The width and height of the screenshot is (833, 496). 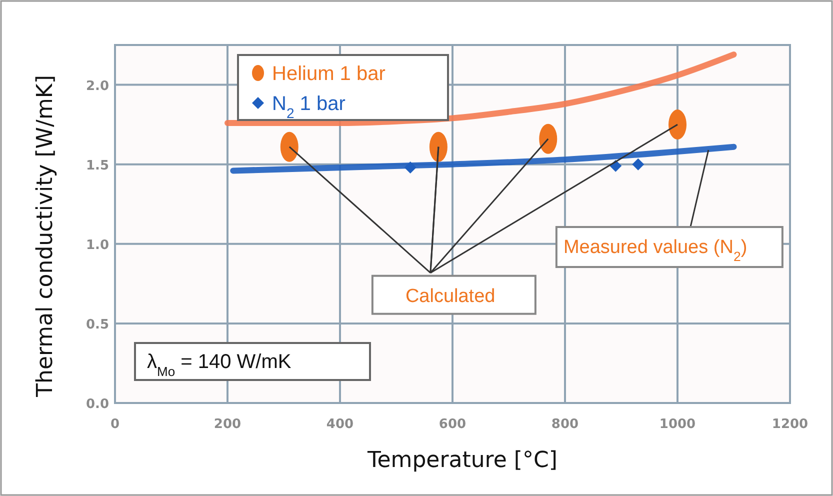 What do you see at coordinates (97, 166) in the screenshot?
I see `y-tick-label: 1.5` at bounding box center [97, 166].